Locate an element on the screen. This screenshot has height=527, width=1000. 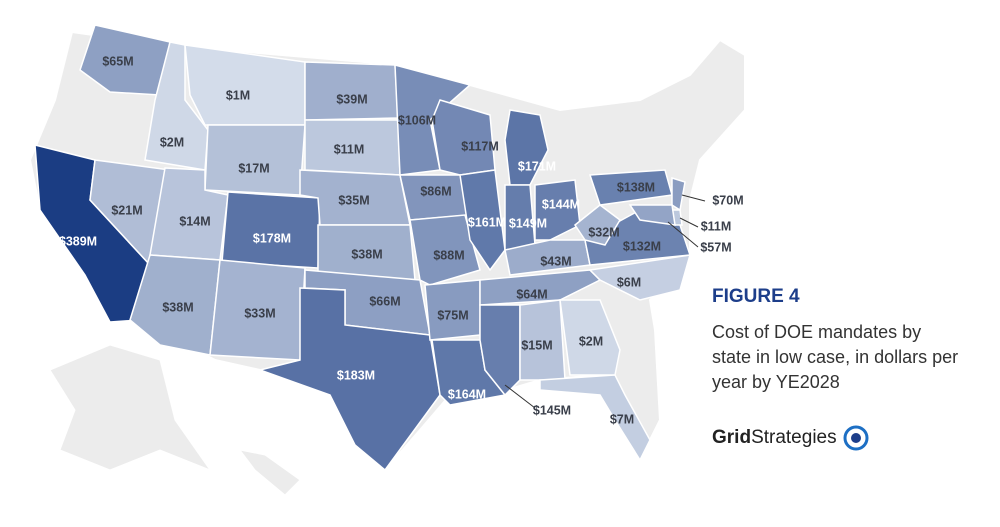
value-label: $88M is located at coordinates (448, 255).